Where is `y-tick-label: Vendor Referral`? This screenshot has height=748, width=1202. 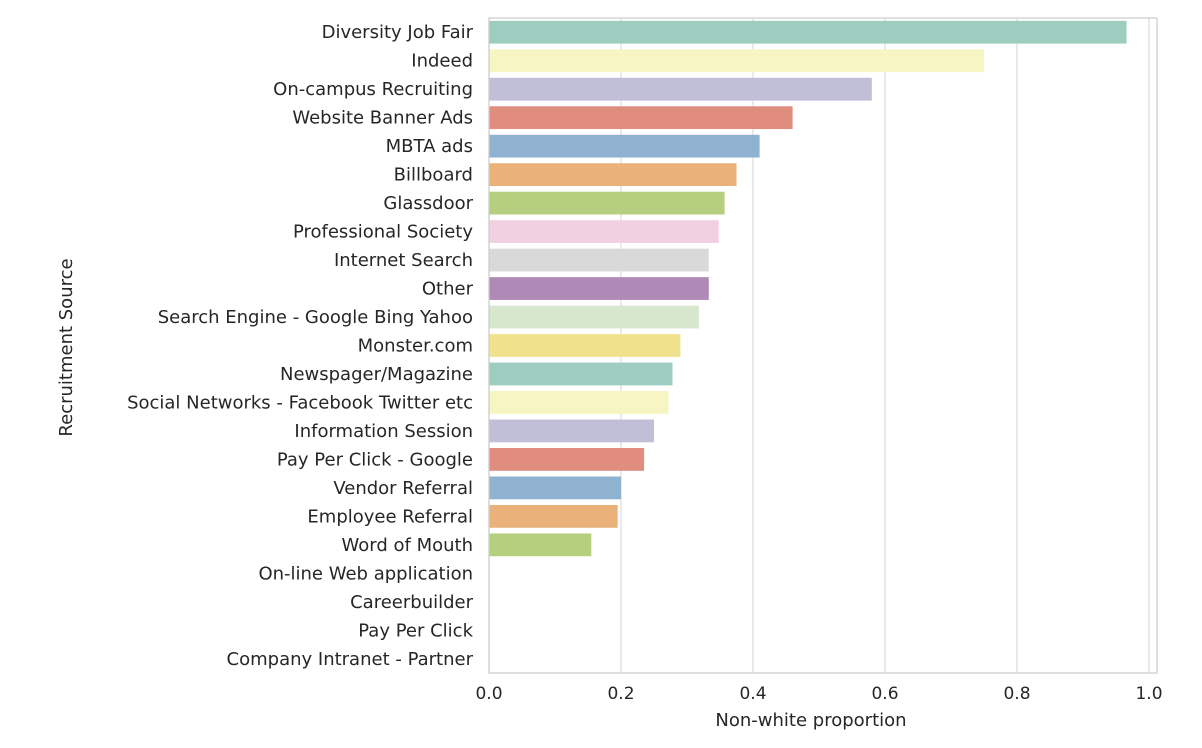
y-tick-label: Vendor Referral is located at coordinates (403, 488).